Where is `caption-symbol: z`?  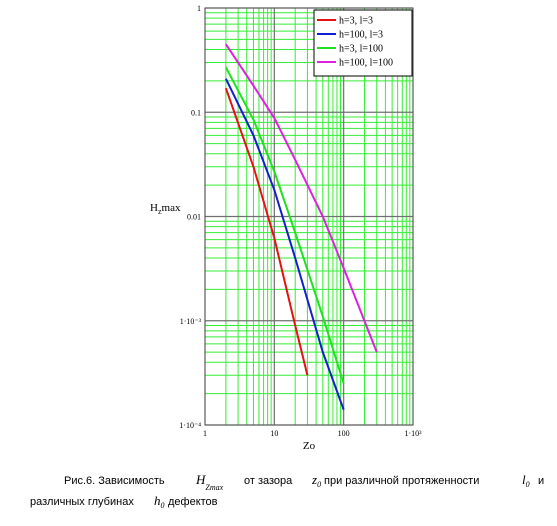 caption-symbol: z is located at coordinates (314, 479).